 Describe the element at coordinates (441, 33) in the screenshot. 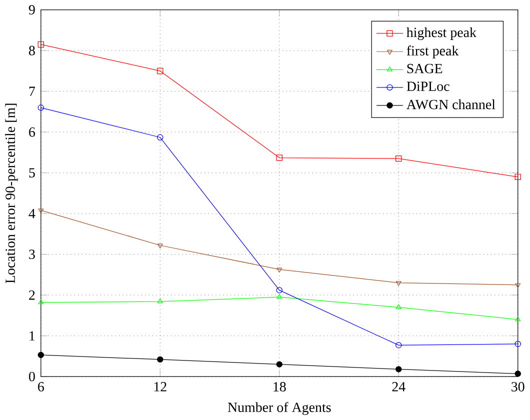

I see `legend-label: highest peak` at that location.